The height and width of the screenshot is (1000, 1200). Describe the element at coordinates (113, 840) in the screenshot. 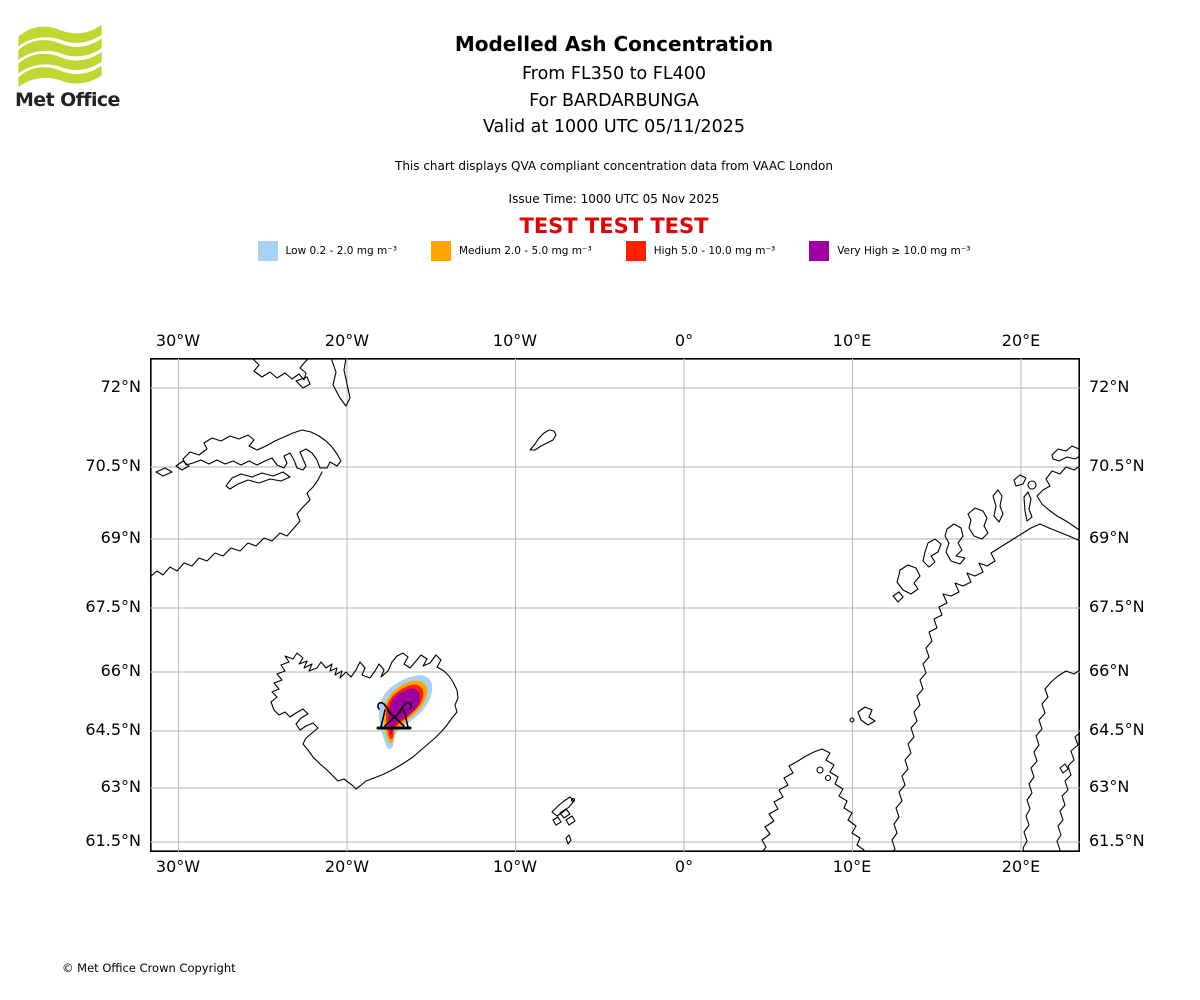

I see `lat-label-left-61-5: 61.5°N` at that location.